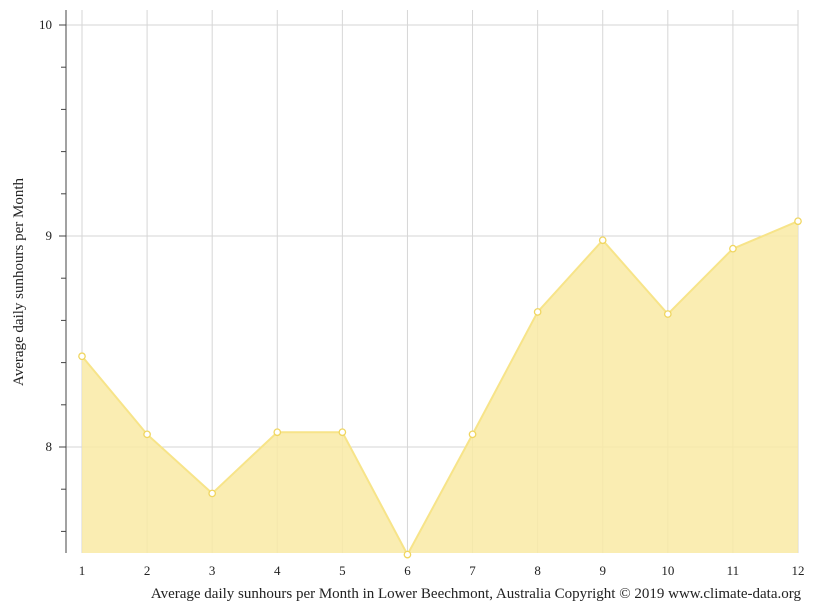 The image size is (815, 616). I want to click on x-tick-label: 3, so click(212, 570).